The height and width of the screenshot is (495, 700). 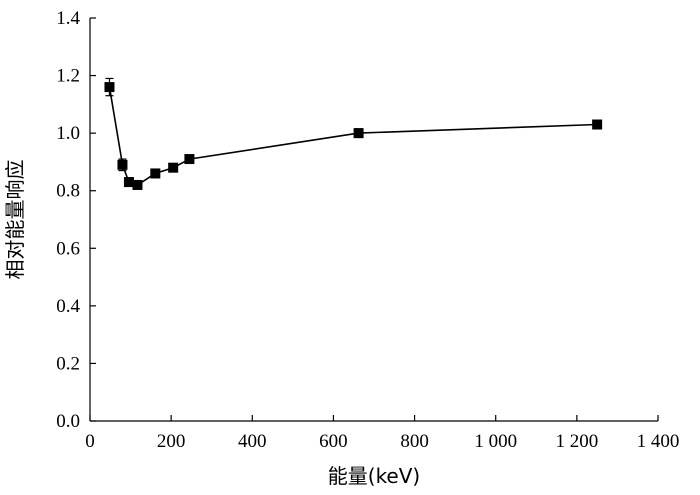 I want to click on x-tick-label-3: 600, so click(x=333, y=441).